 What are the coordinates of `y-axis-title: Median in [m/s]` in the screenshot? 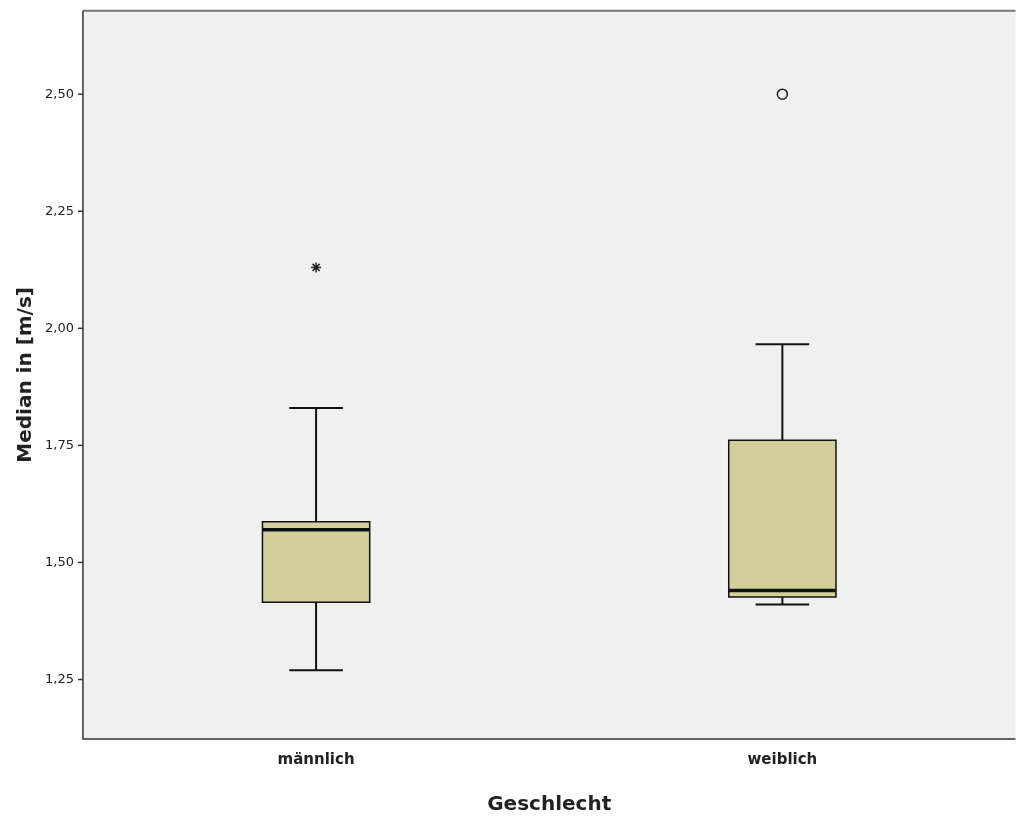 It's located at (24, 375).